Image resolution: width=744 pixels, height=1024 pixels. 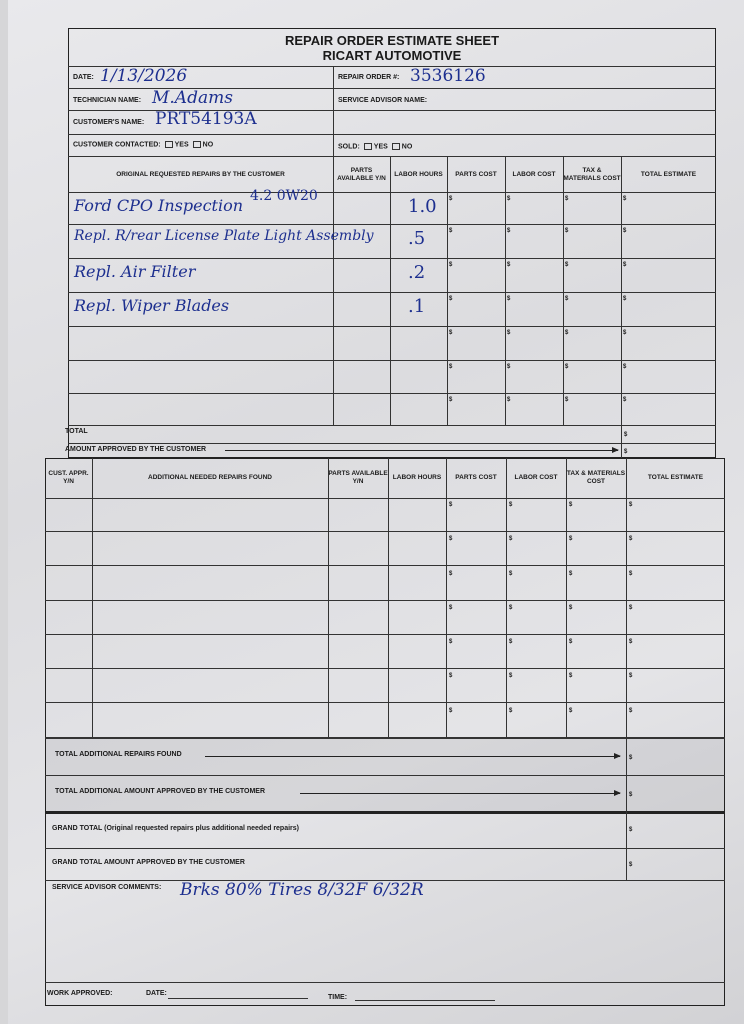 What do you see at coordinates (395, 146) in the screenshot?
I see `sold-no-checkbox` at bounding box center [395, 146].